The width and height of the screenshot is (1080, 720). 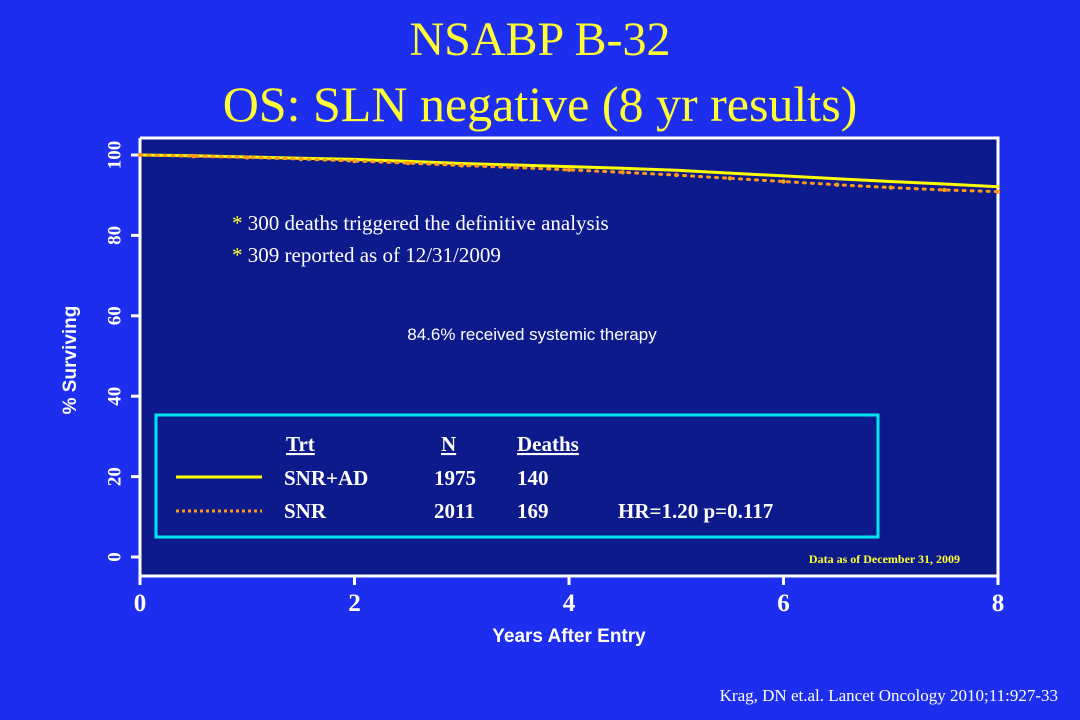 What do you see at coordinates (695, 511) in the screenshot?
I see `legend-row-stats: HR=1.20 p=0.117` at bounding box center [695, 511].